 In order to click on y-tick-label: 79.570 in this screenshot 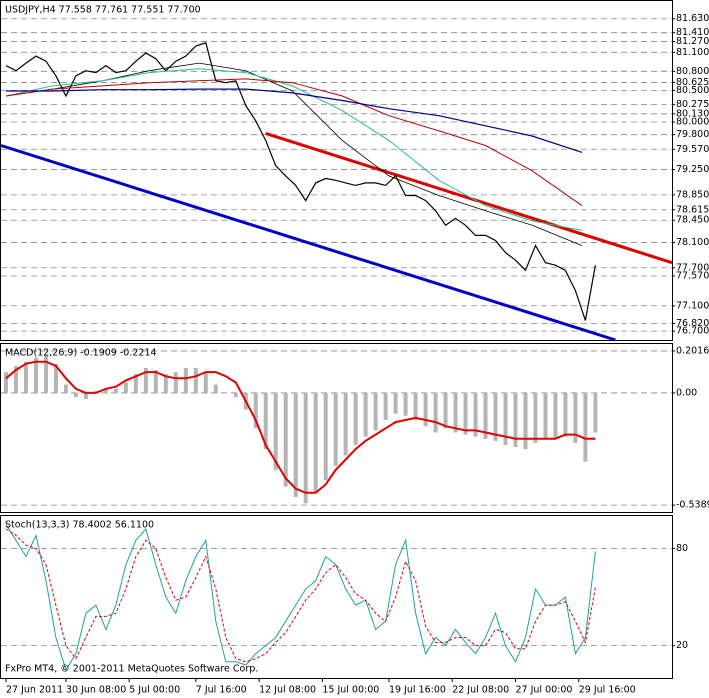, I will do `click(692, 149)`.